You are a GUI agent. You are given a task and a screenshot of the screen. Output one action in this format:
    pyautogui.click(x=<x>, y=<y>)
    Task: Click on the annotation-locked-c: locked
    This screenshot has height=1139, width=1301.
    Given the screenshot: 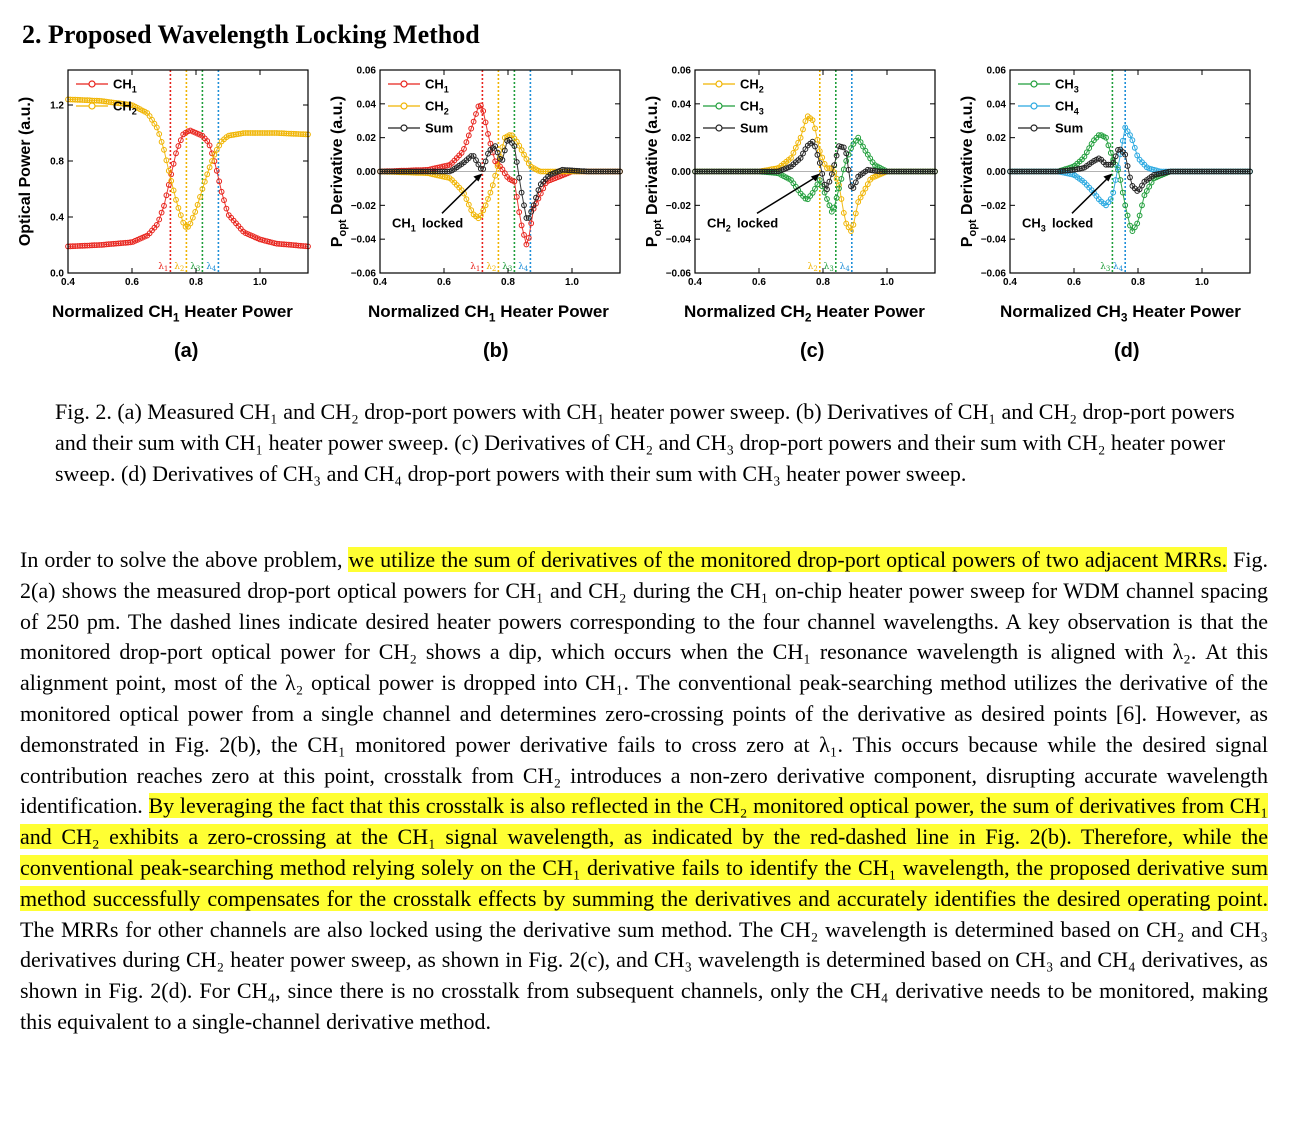 What is the action you would take?
    pyautogui.click(x=757, y=222)
    